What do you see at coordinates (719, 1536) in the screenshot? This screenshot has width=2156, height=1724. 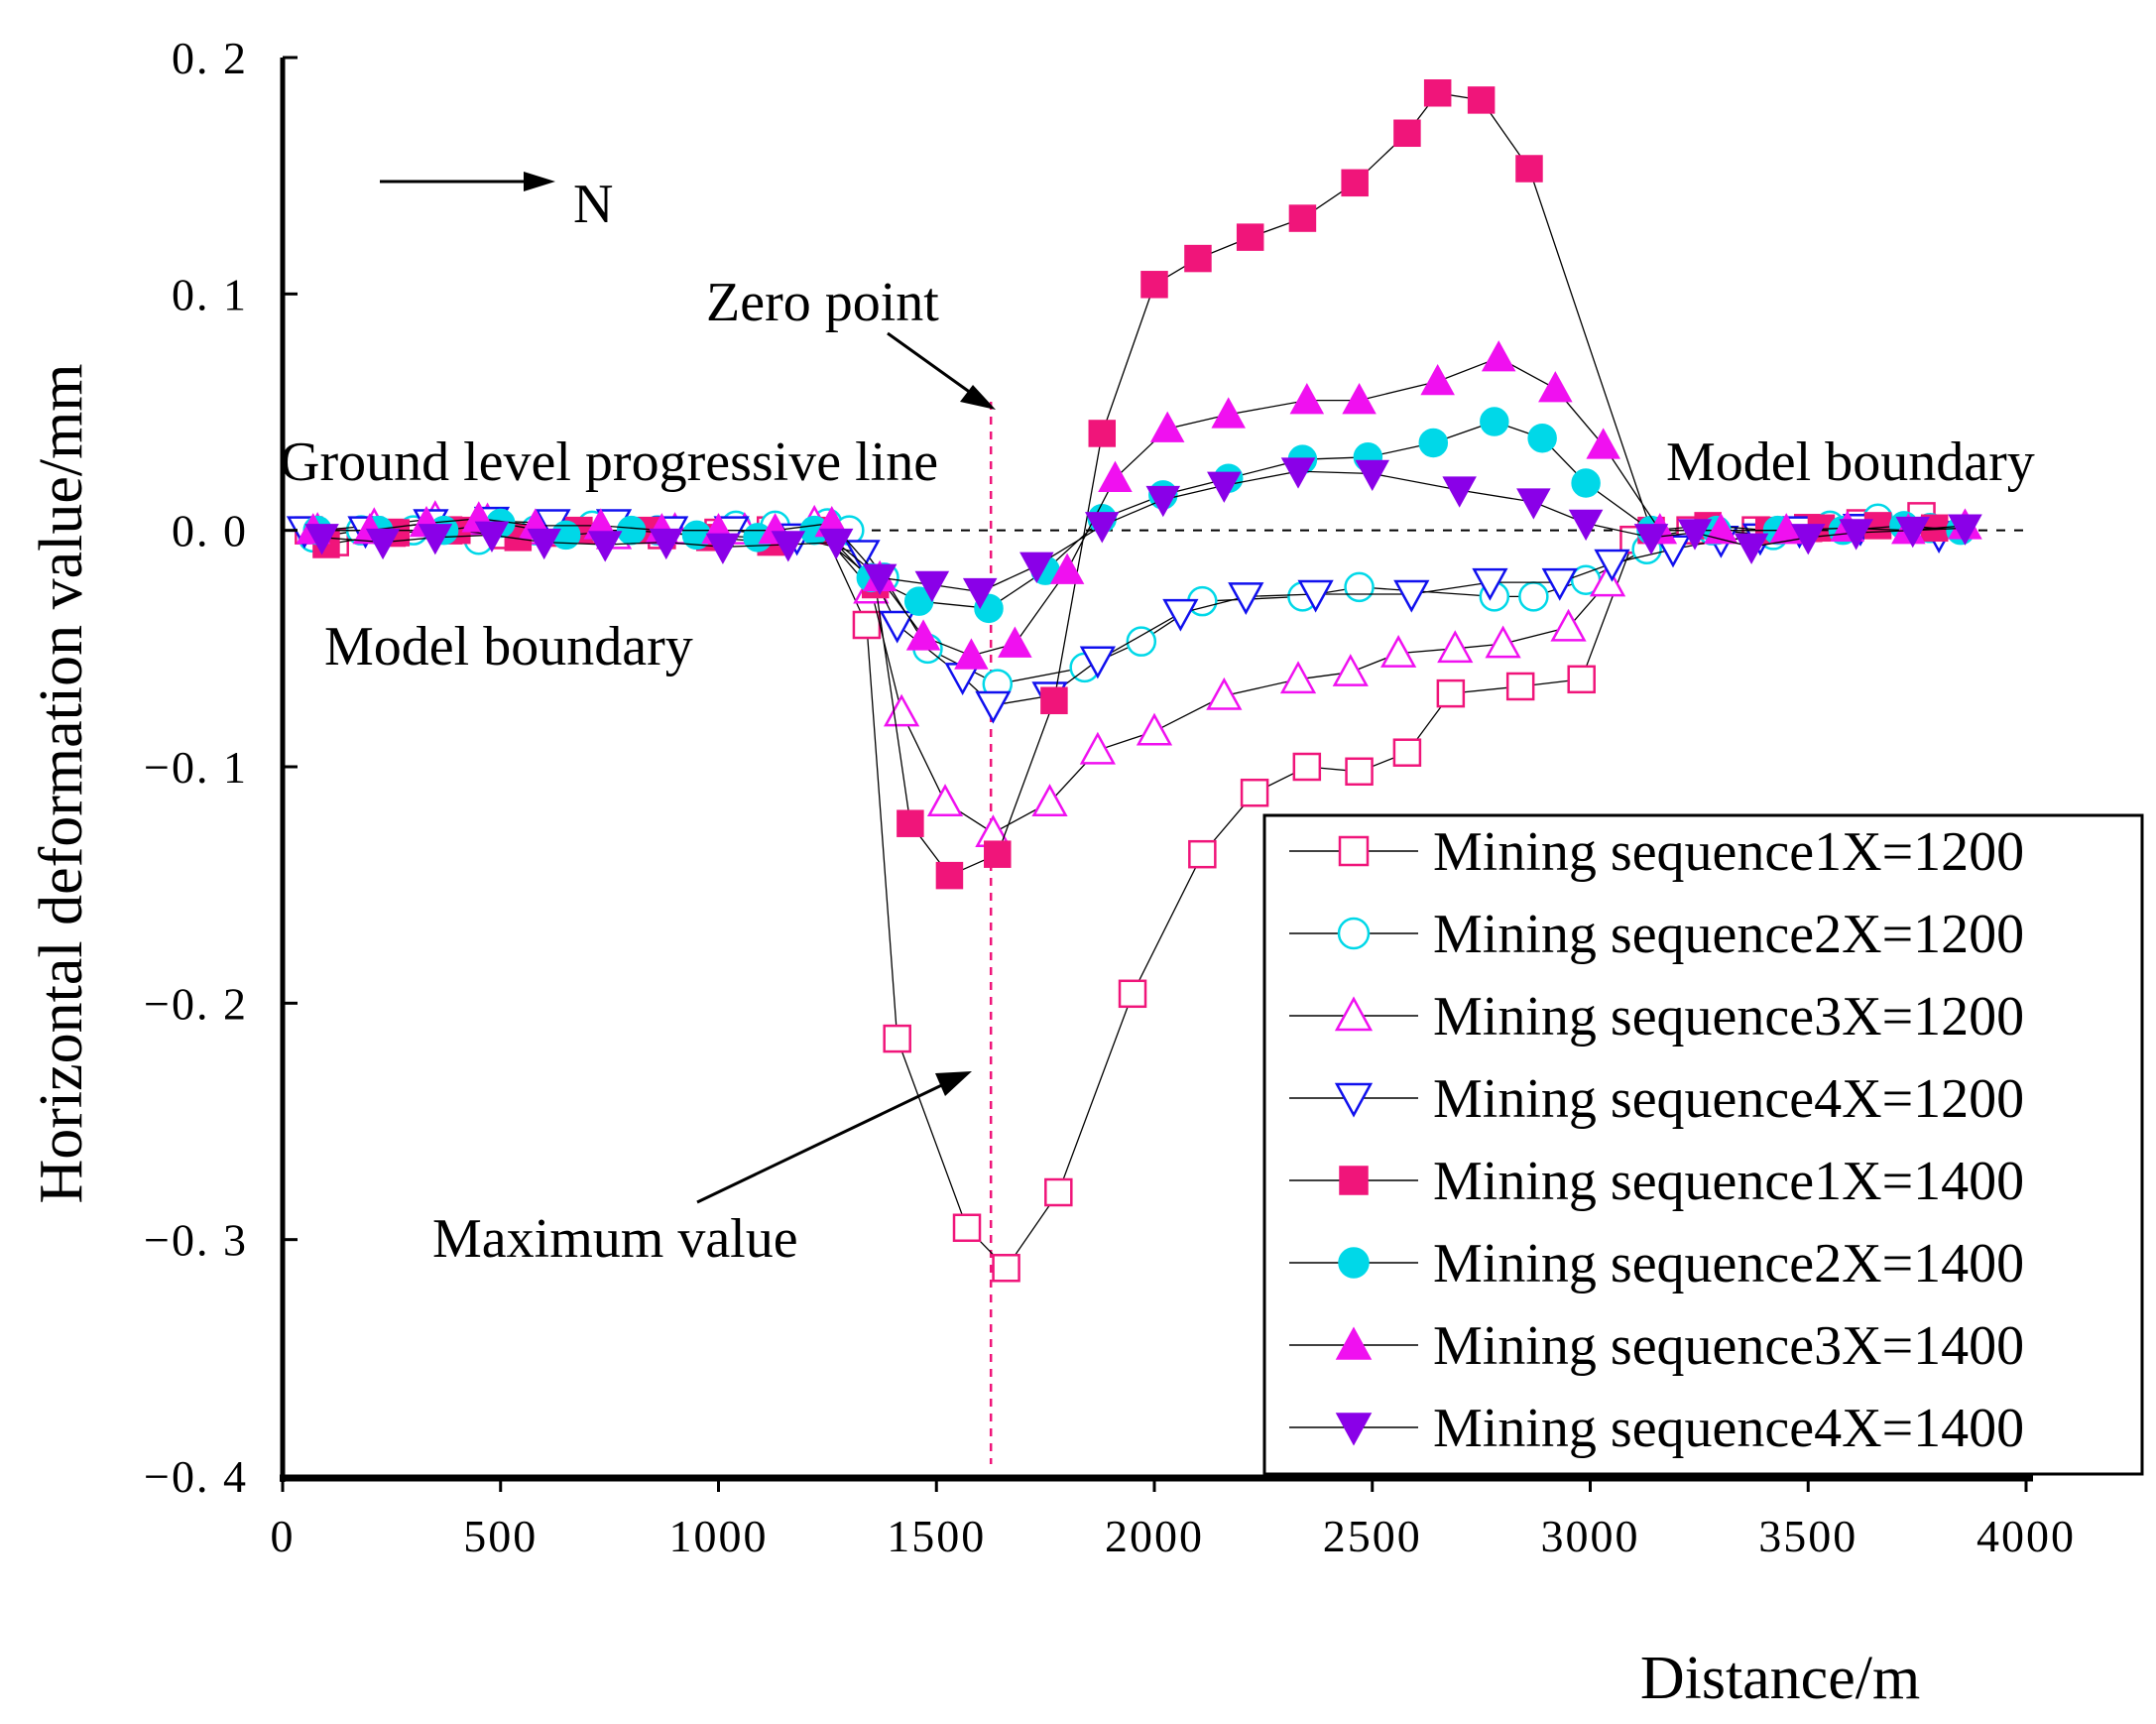 I see `x-tick-label: 1000` at bounding box center [719, 1536].